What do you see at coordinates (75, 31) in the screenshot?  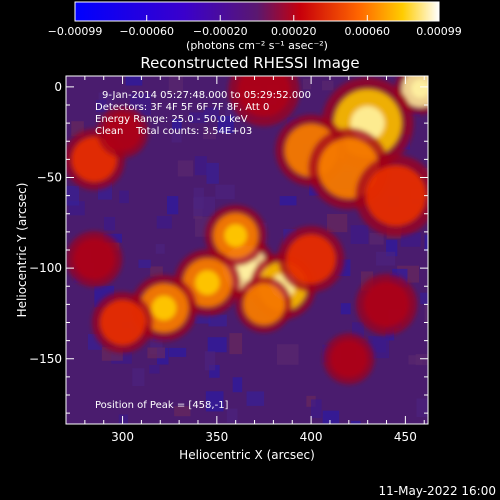 I see `colorbar-tick-label: −0.00099` at bounding box center [75, 31].